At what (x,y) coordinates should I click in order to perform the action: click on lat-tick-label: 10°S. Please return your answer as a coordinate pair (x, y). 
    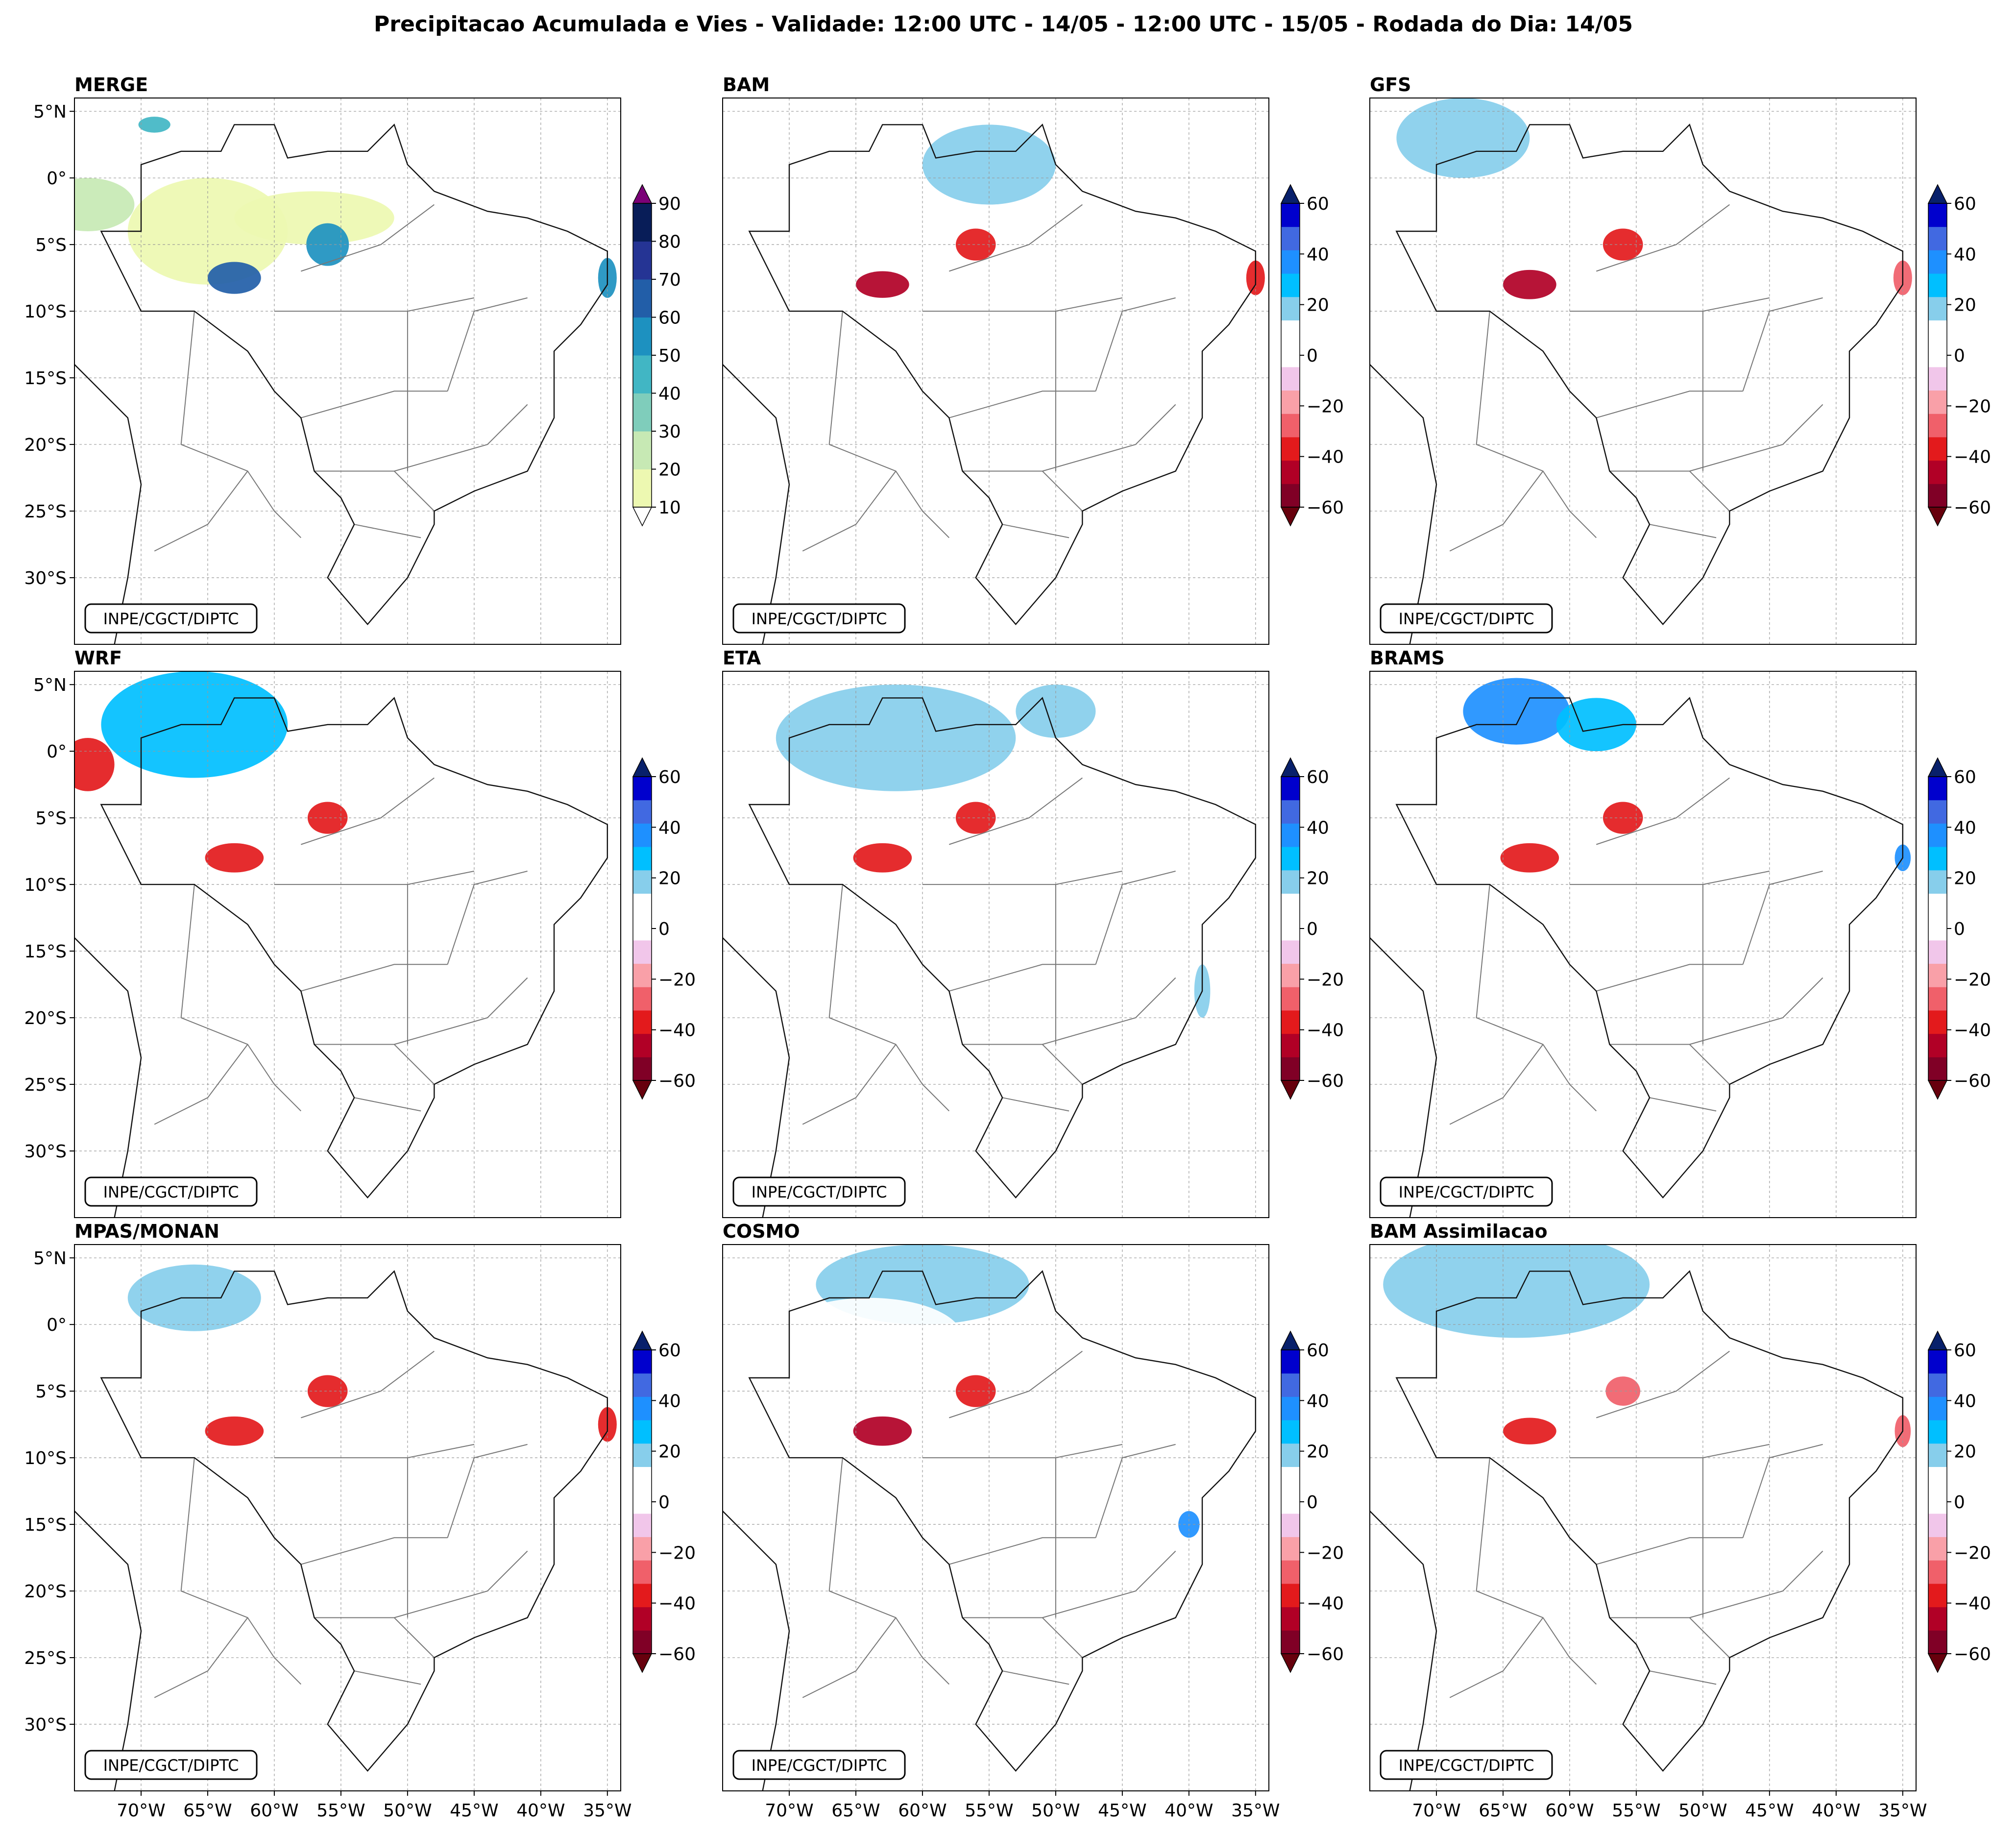
    Looking at the image, I should click on (45, 1458).